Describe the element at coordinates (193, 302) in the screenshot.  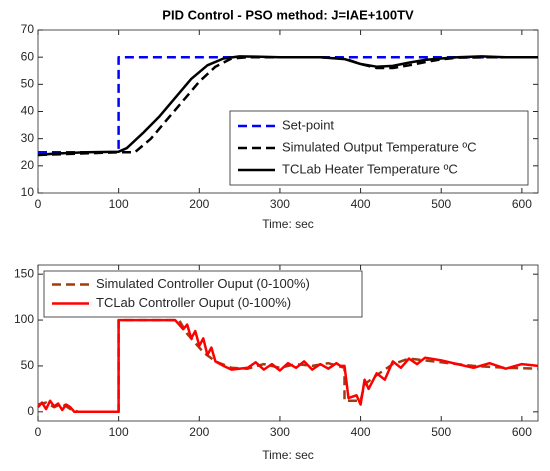
I see `legend-label: TCLab Controller Ouput (0-100%)` at that location.